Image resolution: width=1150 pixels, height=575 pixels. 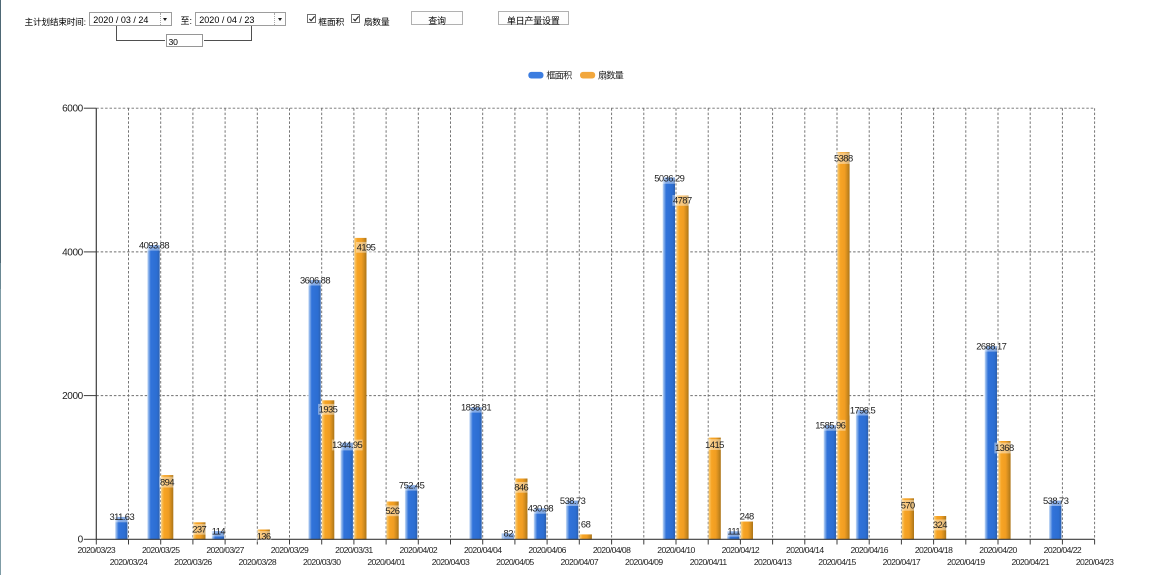 I want to click on svg-text: 扇数量, so click(x=611, y=75).